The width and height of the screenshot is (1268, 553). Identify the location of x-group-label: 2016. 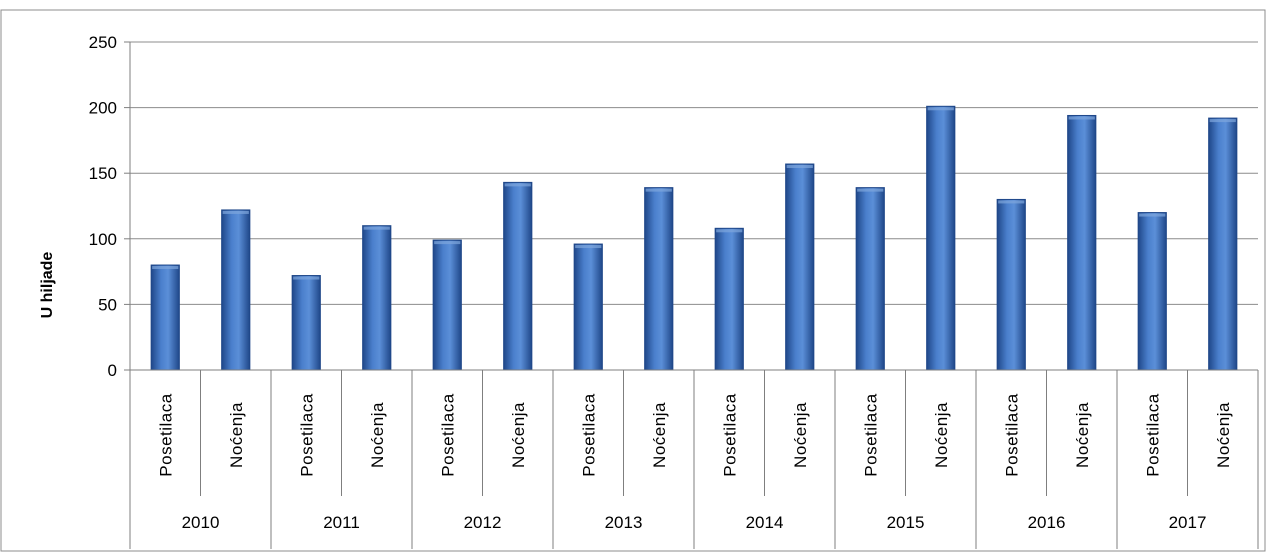
(1047, 522).